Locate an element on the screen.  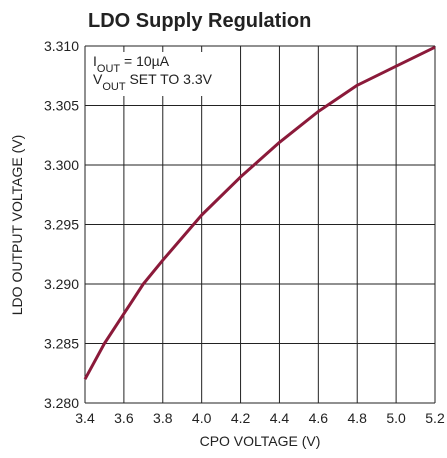
x-tick-label: 4.4 is located at coordinates (280, 418).